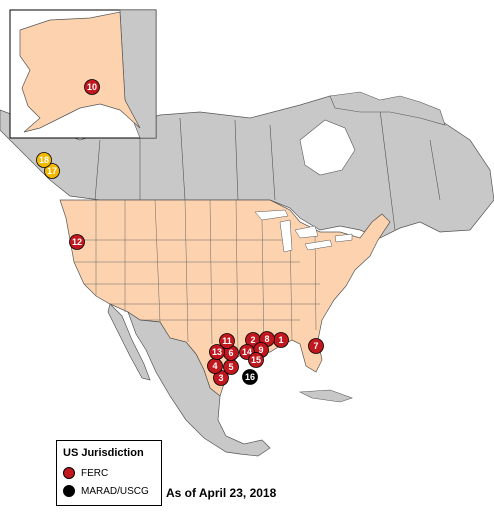 The height and width of the screenshot is (521, 494). I want to click on site-marker-12: 12, so click(77, 242).